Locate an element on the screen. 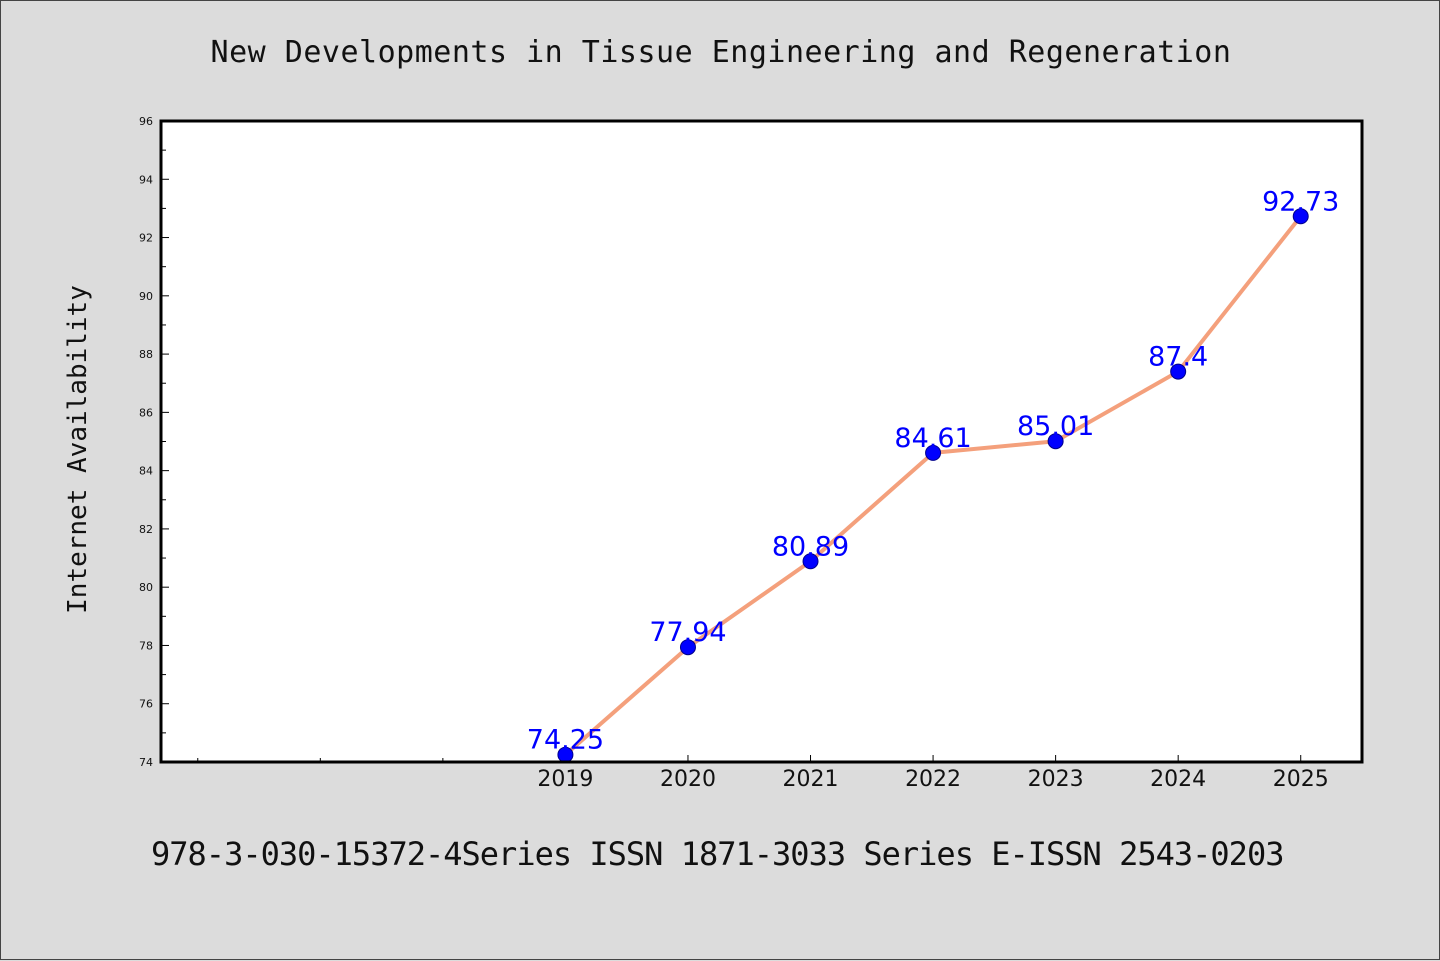  data-label: 85.01 is located at coordinates (1055, 426).